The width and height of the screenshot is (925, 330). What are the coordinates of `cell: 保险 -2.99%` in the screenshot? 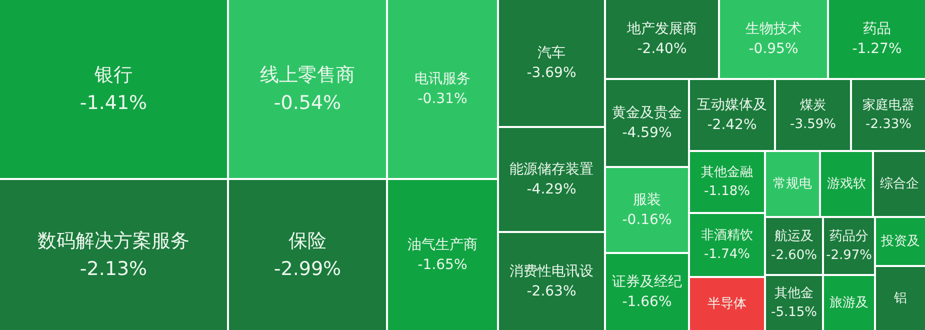 It's located at (307, 255).